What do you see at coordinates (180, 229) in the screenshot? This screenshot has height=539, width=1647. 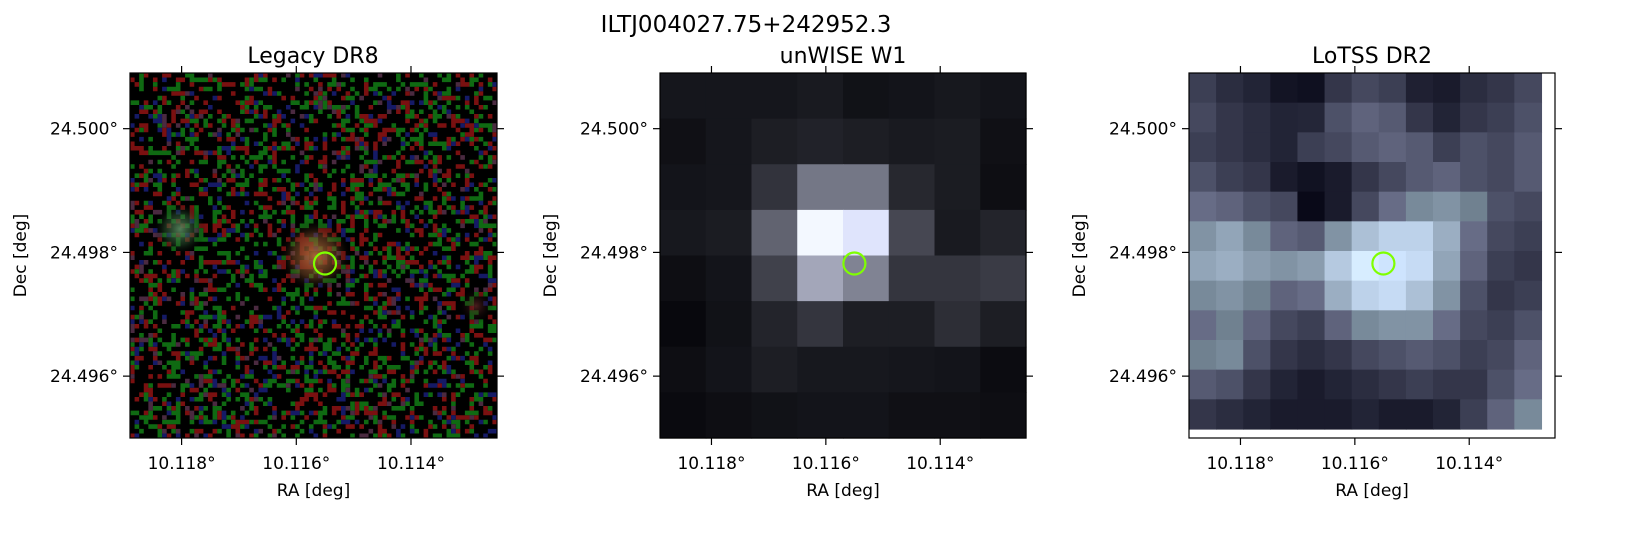 I see `galaxy-glow` at bounding box center [180, 229].